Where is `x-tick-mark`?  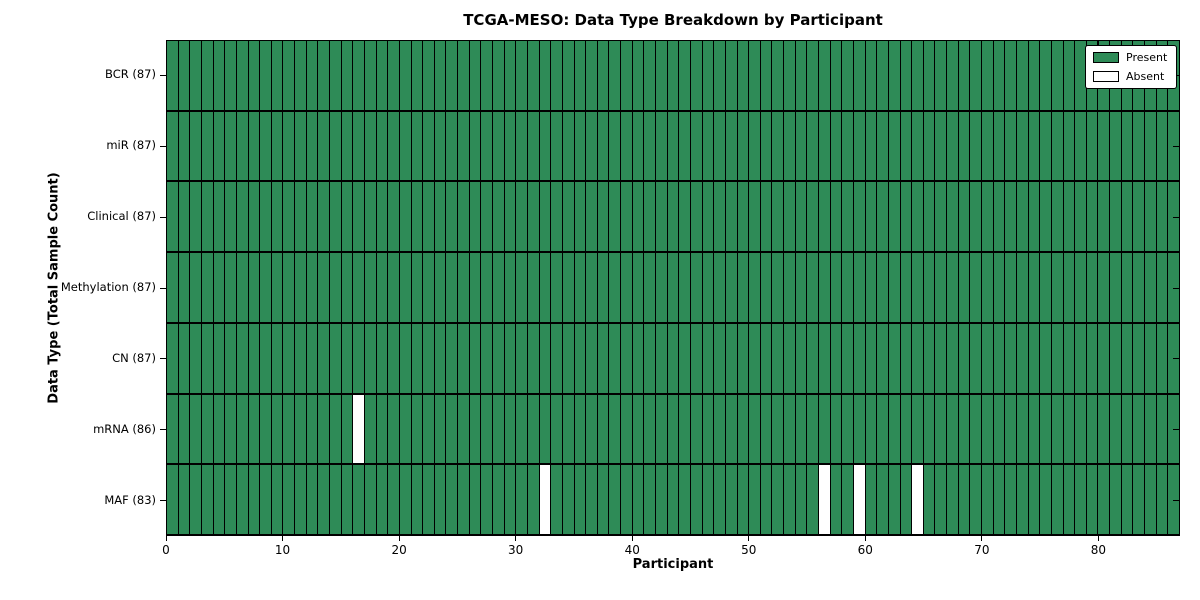 x-tick-mark is located at coordinates (283, 538).